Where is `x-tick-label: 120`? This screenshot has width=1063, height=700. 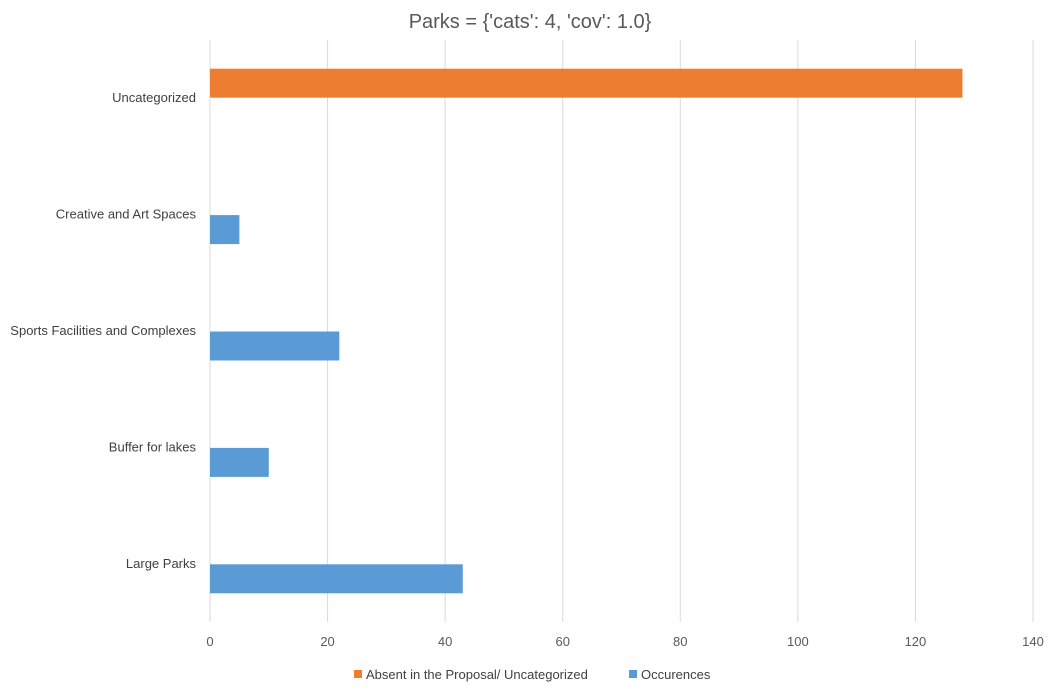 x-tick-label: 120 is located at coordinates (916, 641).